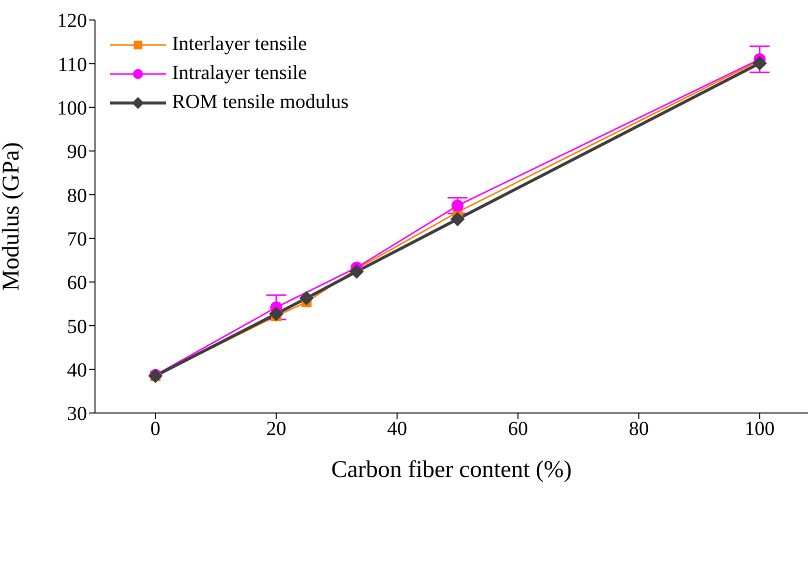 The width and height of the screenshot is (809, 572). Describe the element at coordinates (77, 327) in the screenshot. I see `y-tick-label: 50` at that location.